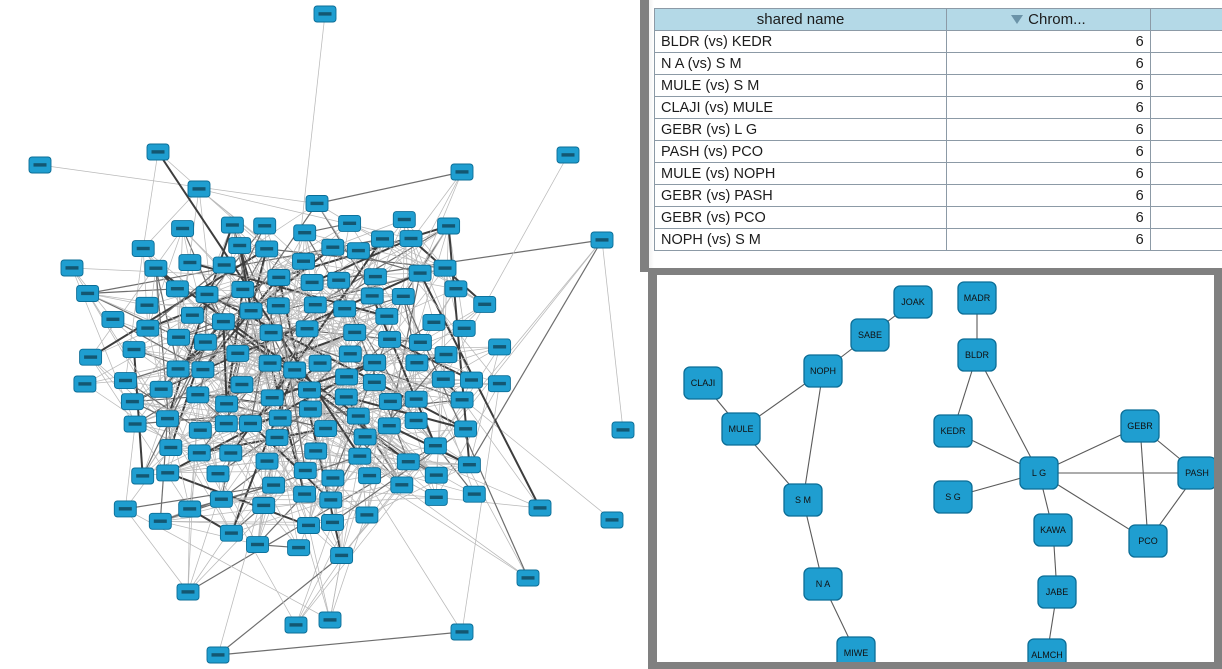 The image size is (1222, 669). What do you see at coordinates (703, 383) in the screenshot?
I see `sparse-node: CLAJI` at bounding box center [703, 383].